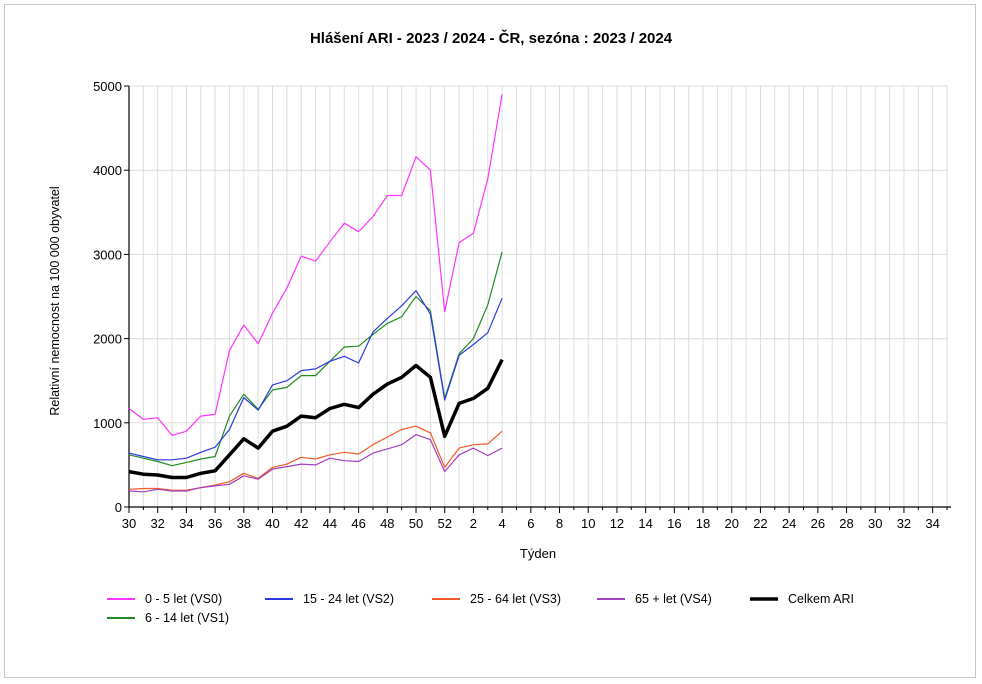  I want to click on legend-label: 25 - 64 let (VS3), so click(515, 599).